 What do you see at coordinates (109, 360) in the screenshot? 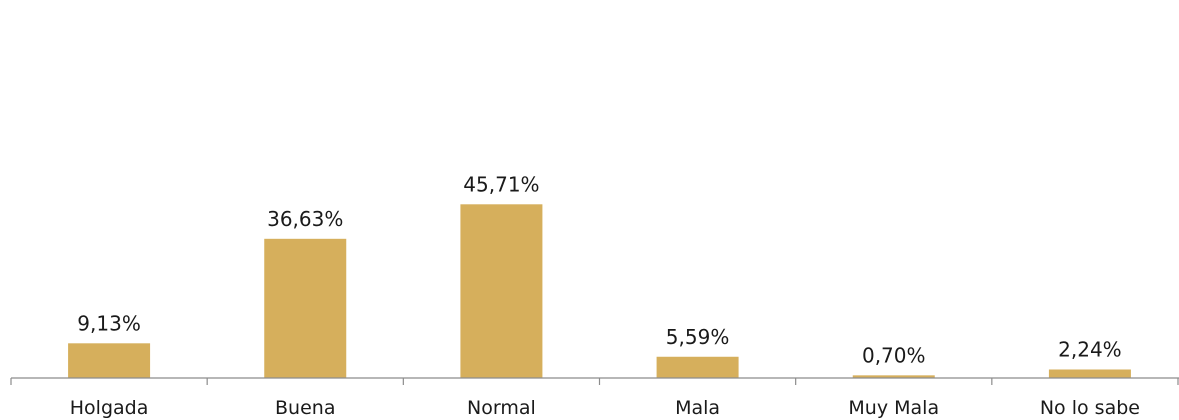
I see `bar-holgada` at bounding box center [109, 360].